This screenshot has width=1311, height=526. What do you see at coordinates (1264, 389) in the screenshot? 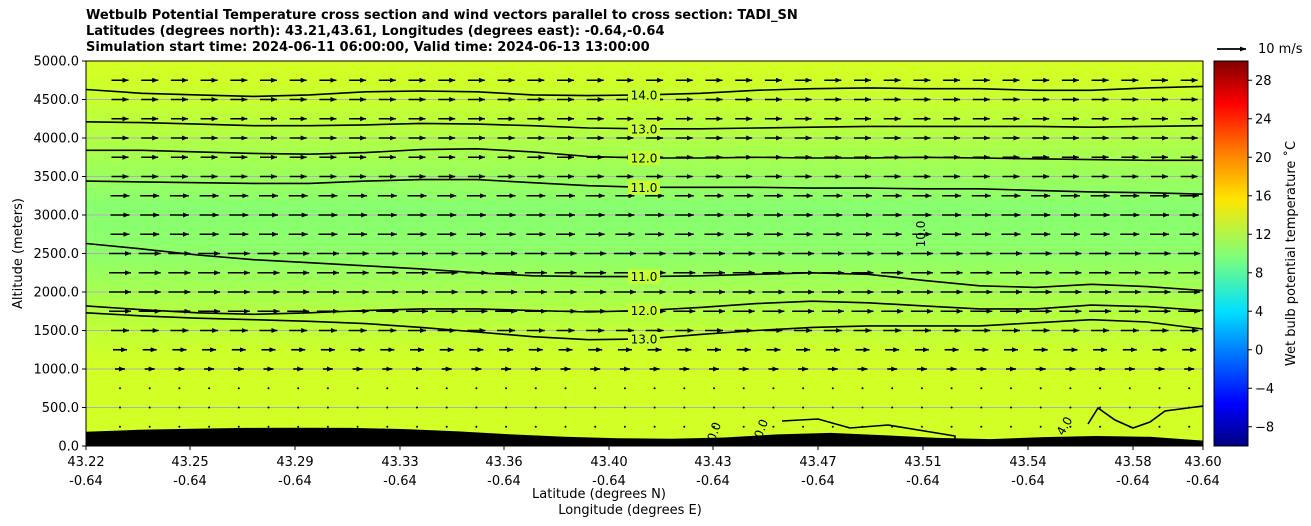
I see `colorbar-tick-label: −4` at bounding box center [1264, 389].